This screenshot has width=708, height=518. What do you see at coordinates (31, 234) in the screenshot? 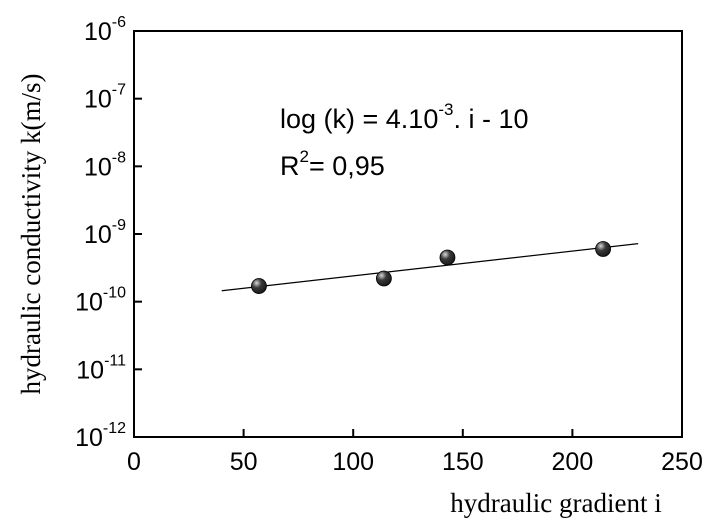
I see `y-axis-title: hydraulic conductivity k(m/s)` at bounding box center [31, 234].